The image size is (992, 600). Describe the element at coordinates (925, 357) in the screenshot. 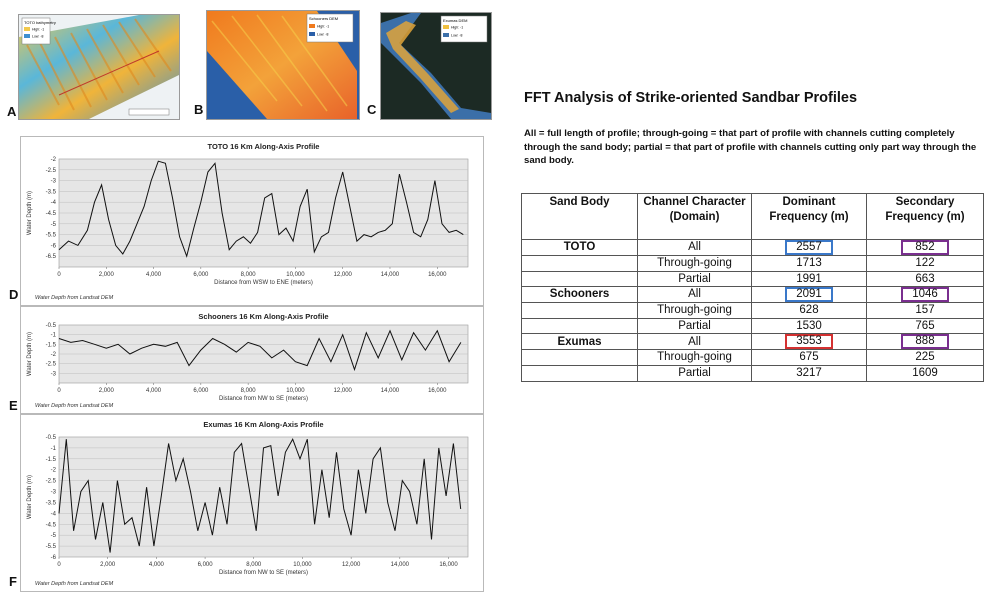

I see `cell-secondary-frequency: 225` at that location.